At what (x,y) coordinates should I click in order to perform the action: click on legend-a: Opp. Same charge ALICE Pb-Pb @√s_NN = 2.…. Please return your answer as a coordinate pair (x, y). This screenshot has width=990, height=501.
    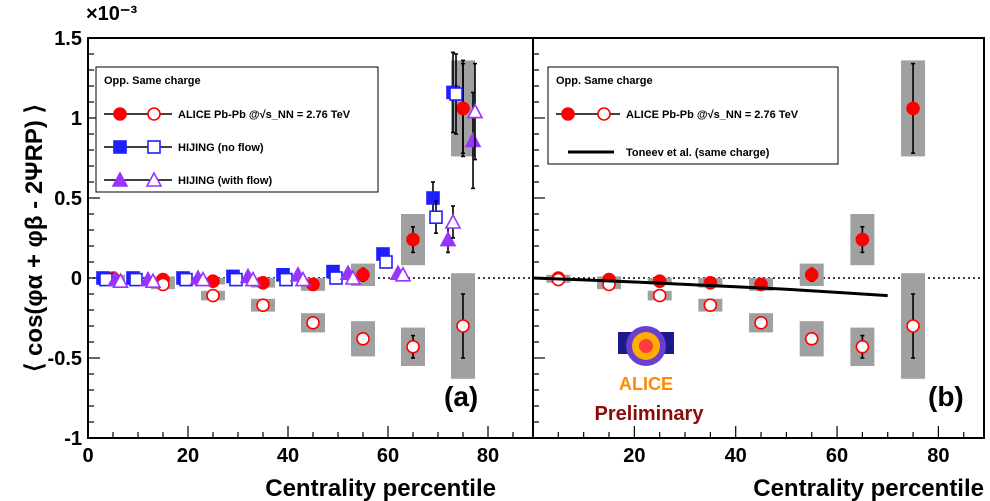
    Looking at the image, I should click on (237, 129).